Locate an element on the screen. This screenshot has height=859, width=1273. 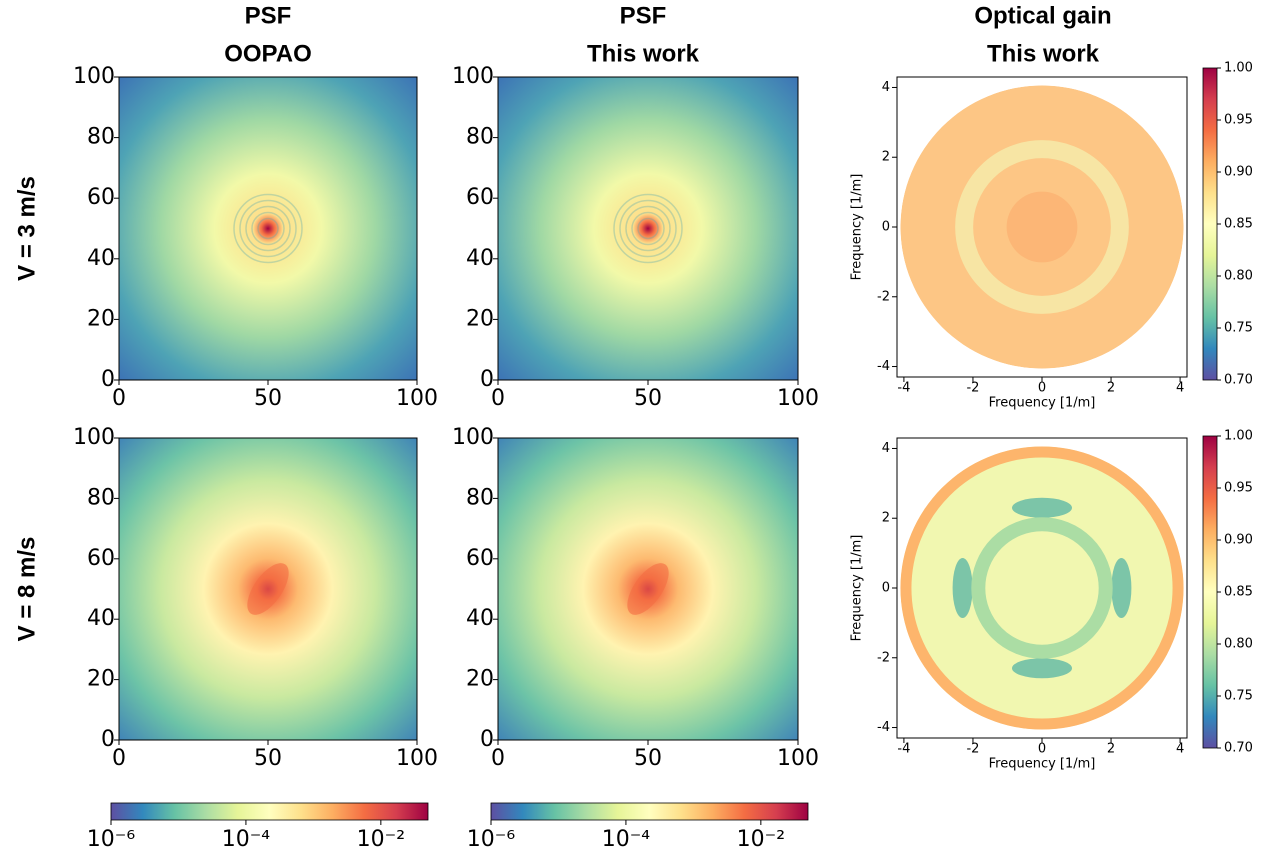
gain-core is located at coordinates (1042, 227).